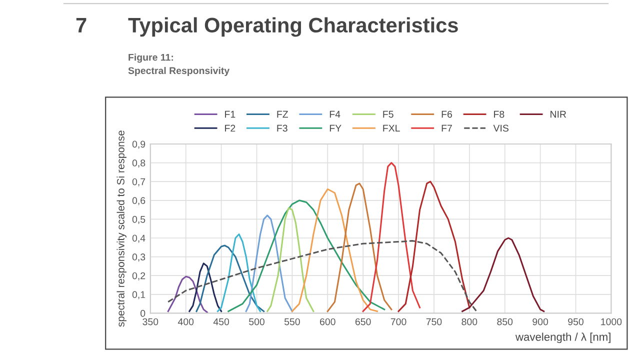 The width and height of the screenshot is (640, 360). I want to click on legend-label: F8, so click(499, 114).